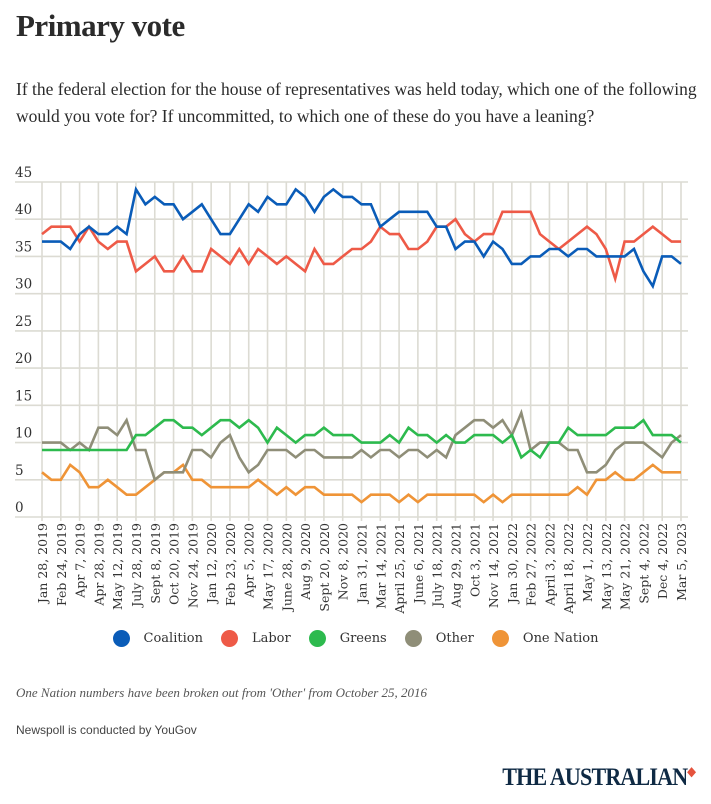  What do you see at coordinates (117, 566) in the screenshot?
I see `x-tick-label: May 12, 2019` at bounding box center [117, 566].